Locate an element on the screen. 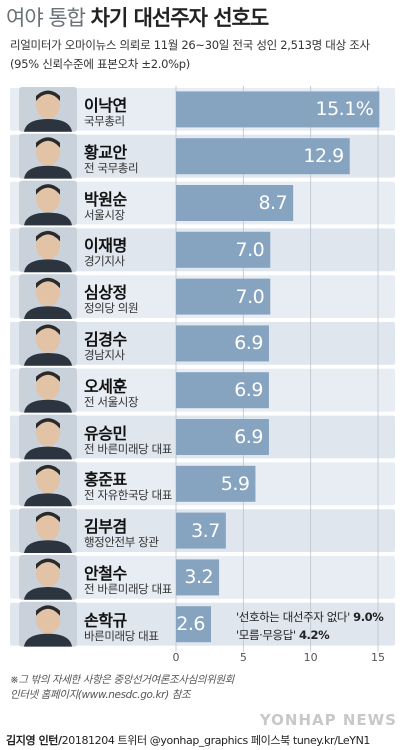 This screenshot has height=750, width=405. bar-value-label: 3.2 is located at coordinates (199, 577).